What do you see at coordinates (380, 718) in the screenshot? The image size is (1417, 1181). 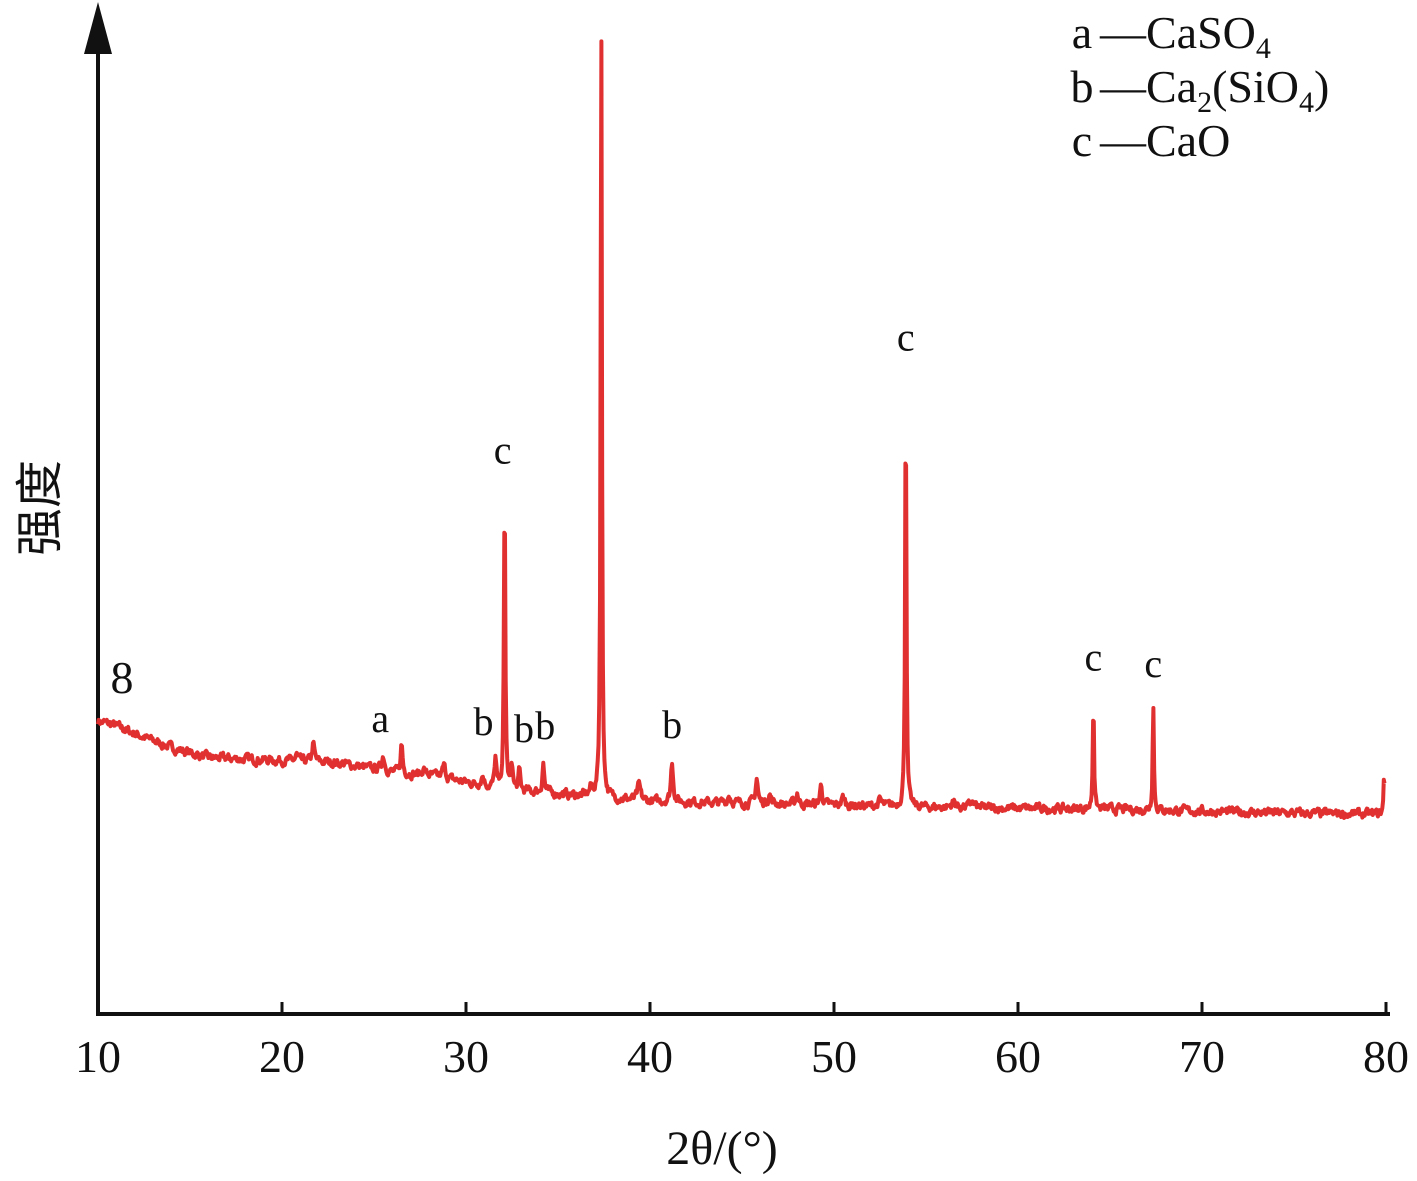 I see `peak-label-a: a` at bounding box center [380, 718].